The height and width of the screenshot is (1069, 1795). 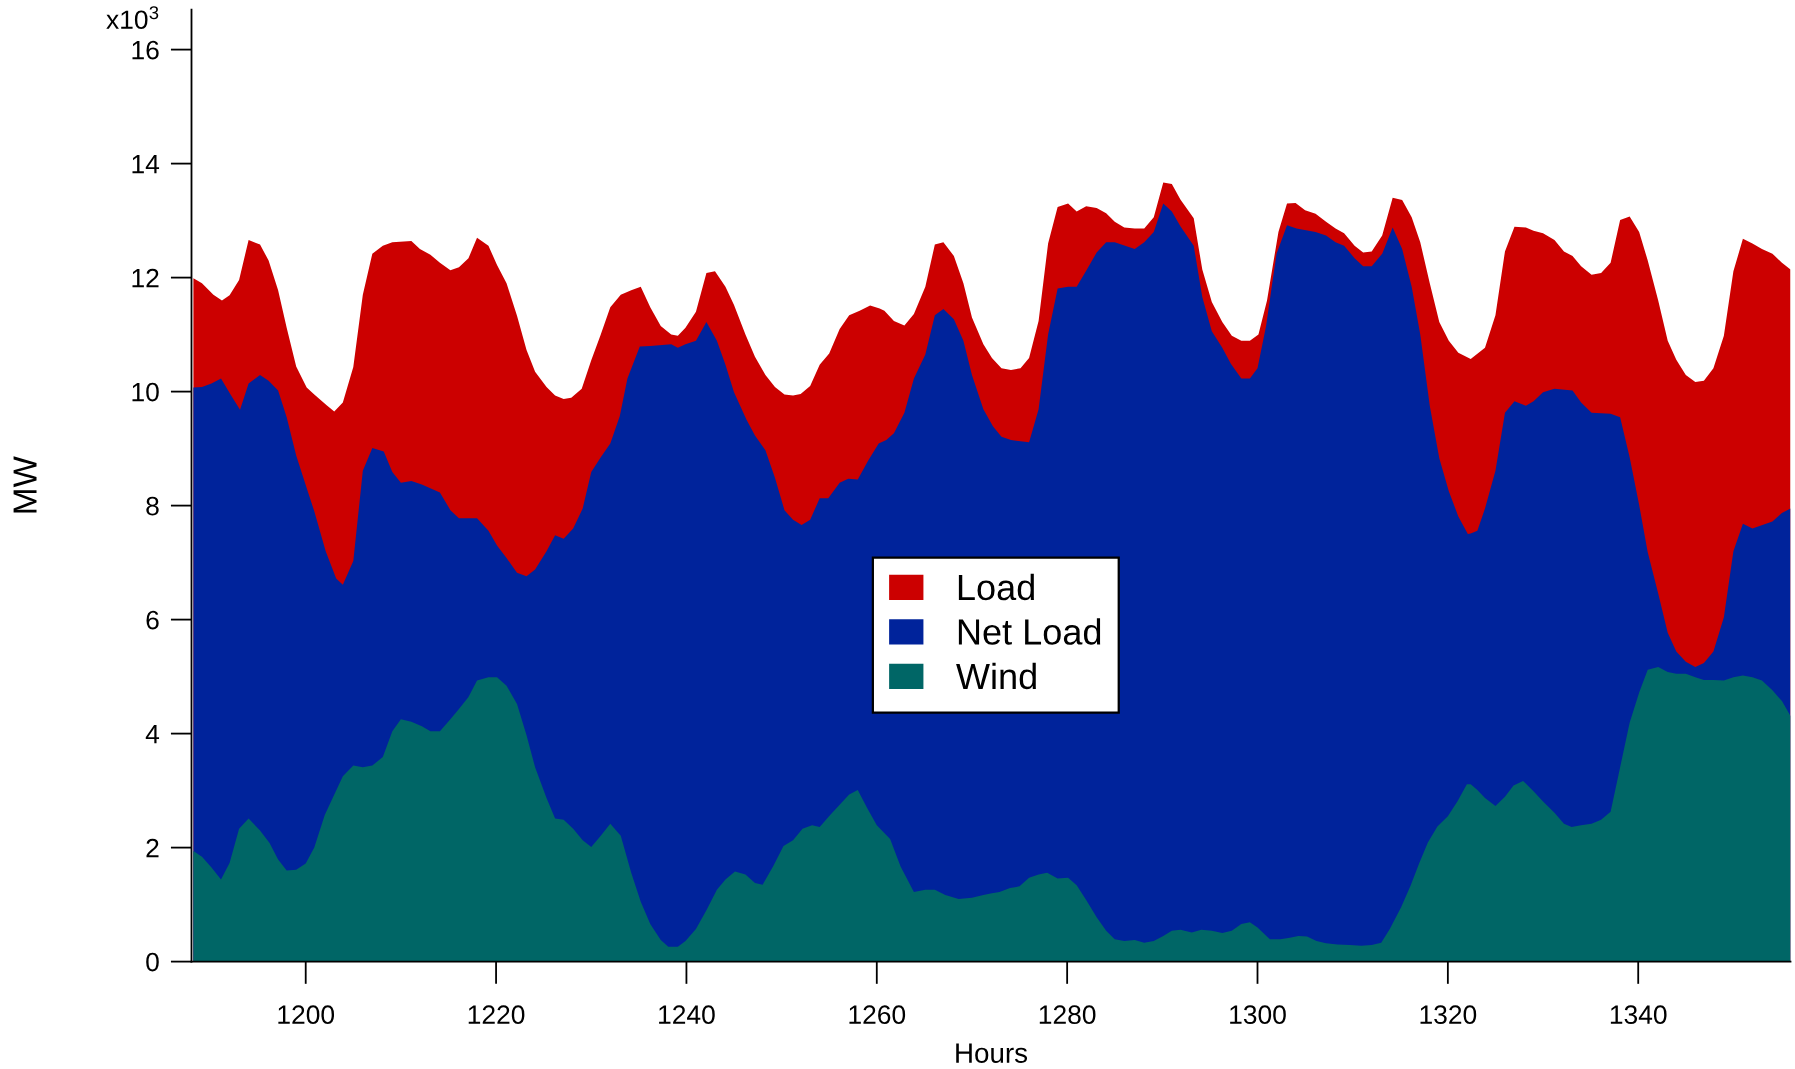 What do you see at coordinates (146, 164) in the screenshot?
I see `y-tick-label: 14` at bounding box center [146, 164].